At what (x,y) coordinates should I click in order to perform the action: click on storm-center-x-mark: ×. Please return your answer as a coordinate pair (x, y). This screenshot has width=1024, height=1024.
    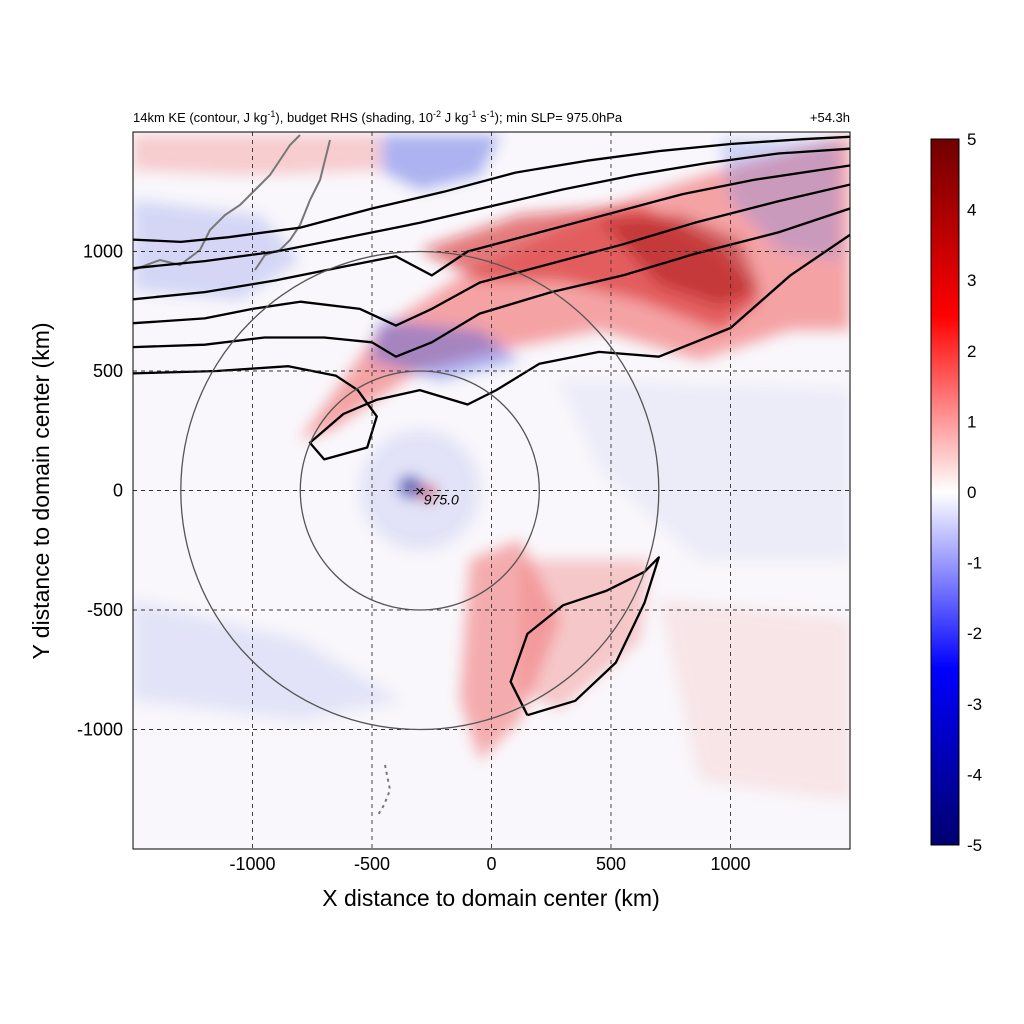
    Looking at the image, I should click on (419, 492).